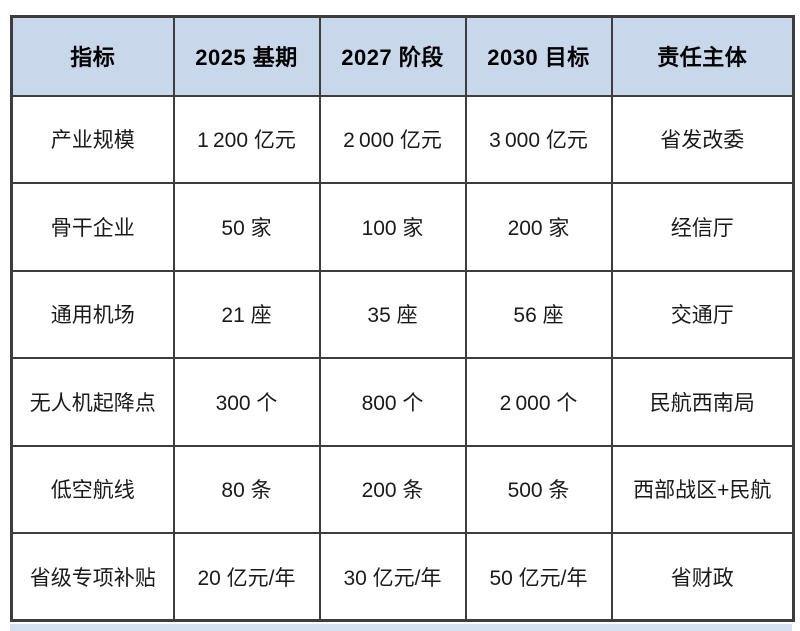  Describe the element at coordinates (392, 489) in the screenshot. I see `table-cell-value: 200 条` at that location.